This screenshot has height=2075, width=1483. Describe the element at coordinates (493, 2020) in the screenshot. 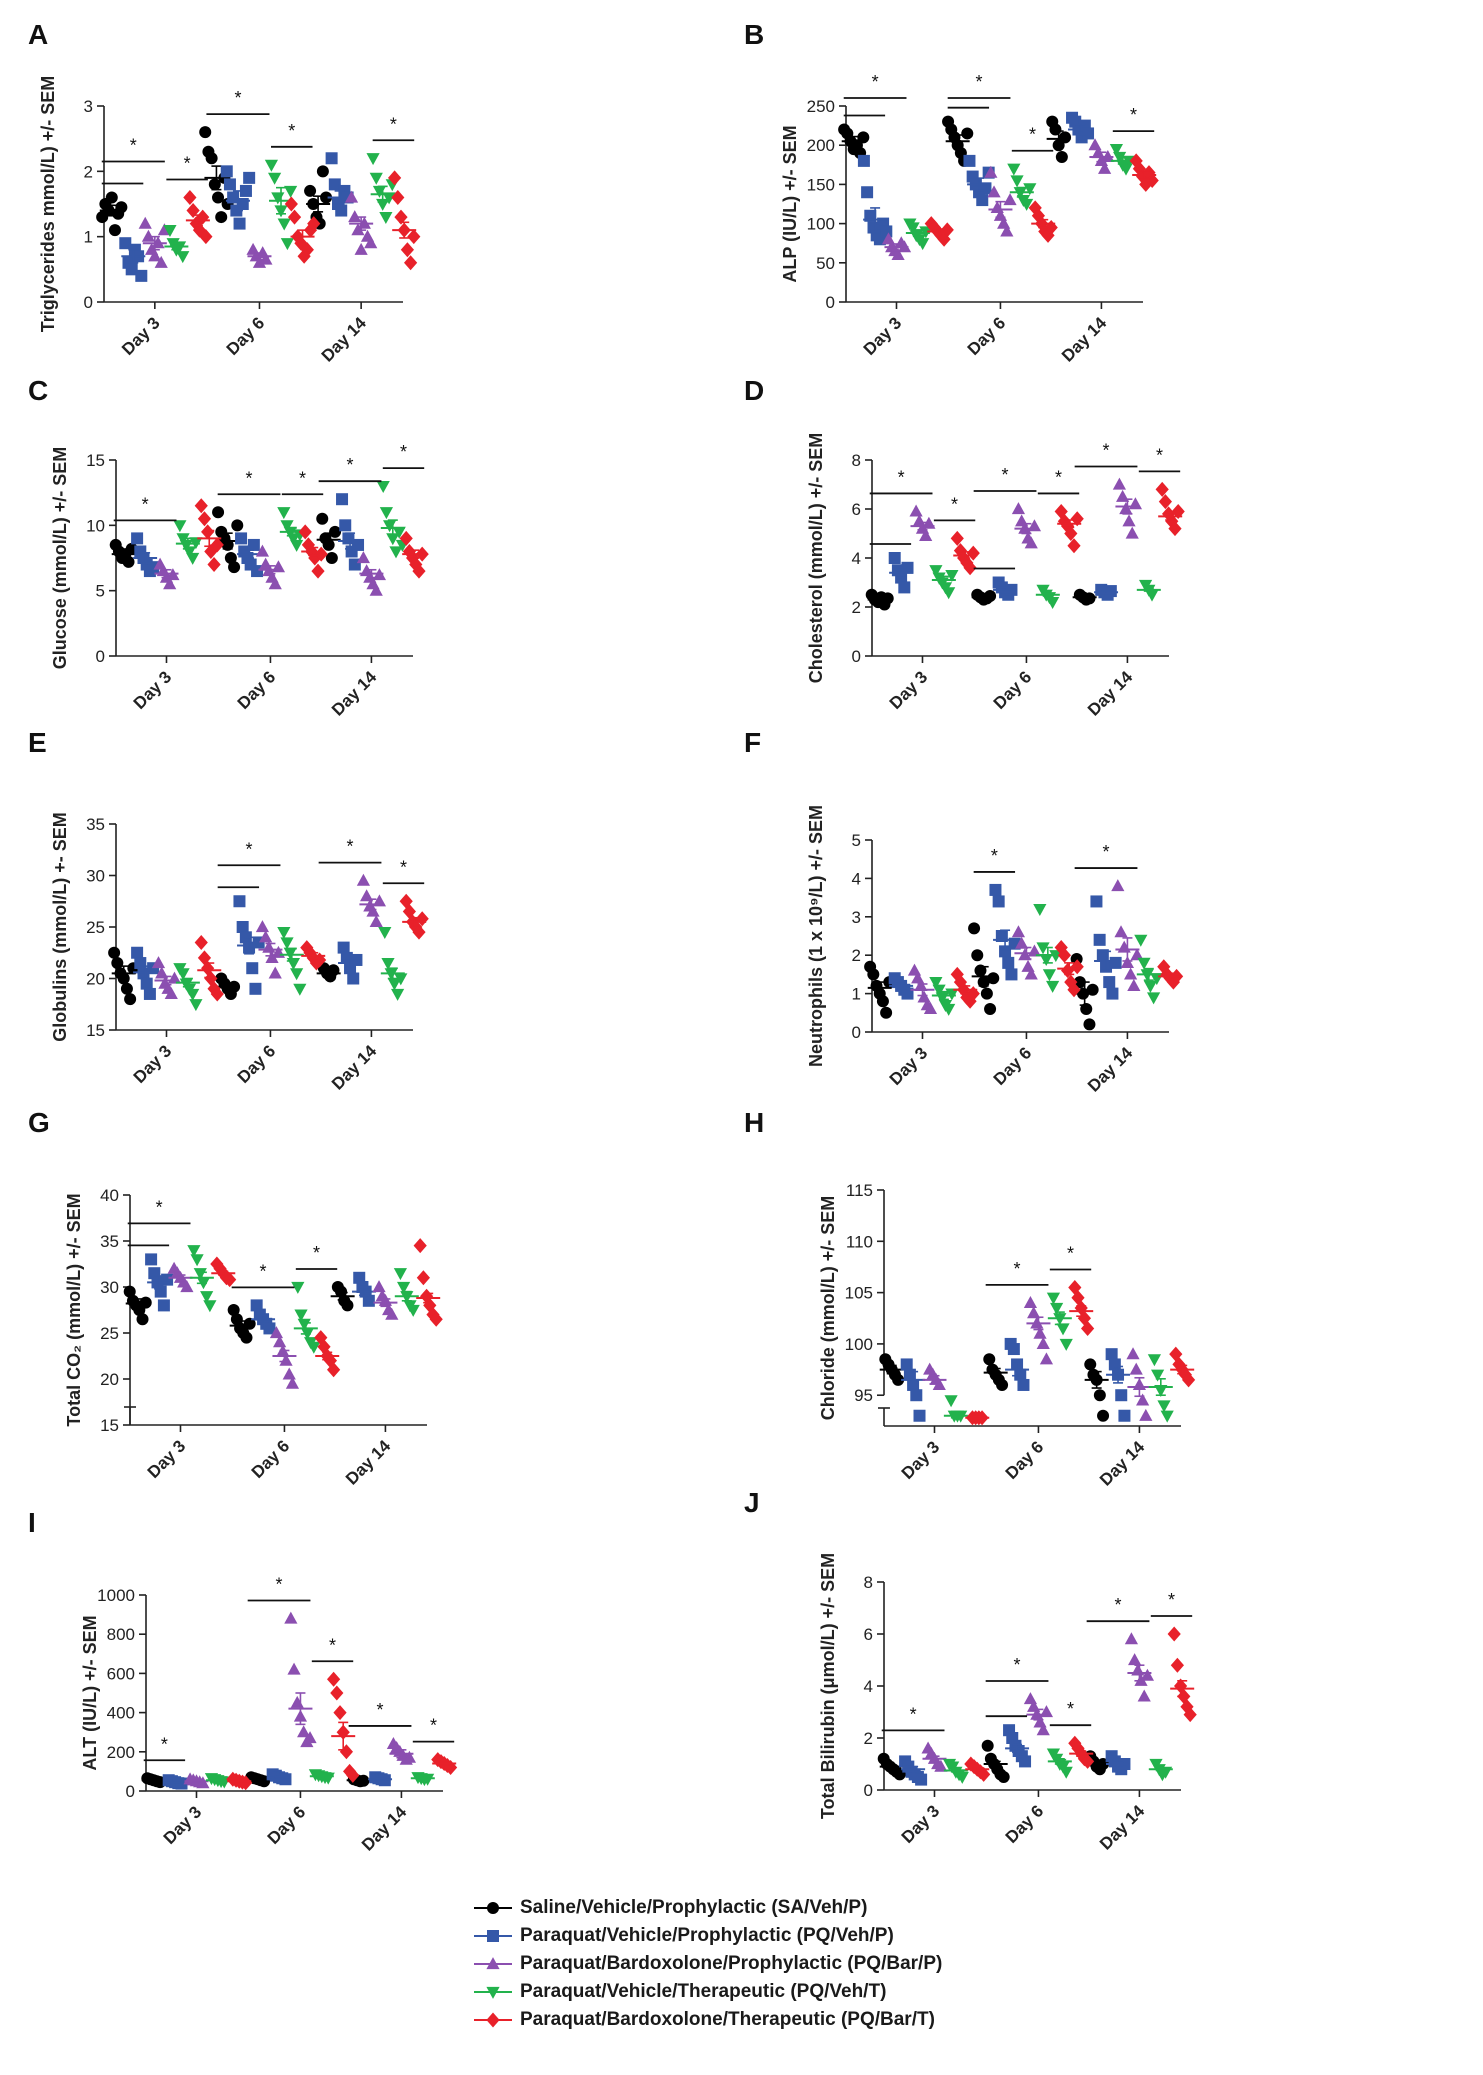

I see `legend-marker` at that location.